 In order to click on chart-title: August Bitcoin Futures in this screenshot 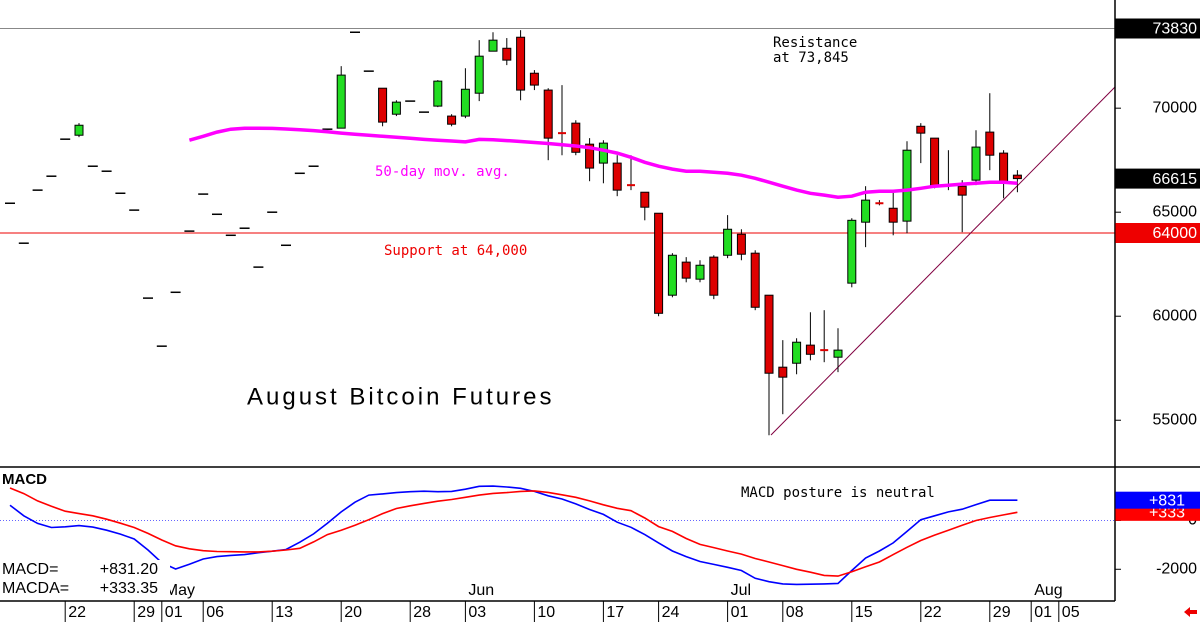, I will do `click(400, 396)`.